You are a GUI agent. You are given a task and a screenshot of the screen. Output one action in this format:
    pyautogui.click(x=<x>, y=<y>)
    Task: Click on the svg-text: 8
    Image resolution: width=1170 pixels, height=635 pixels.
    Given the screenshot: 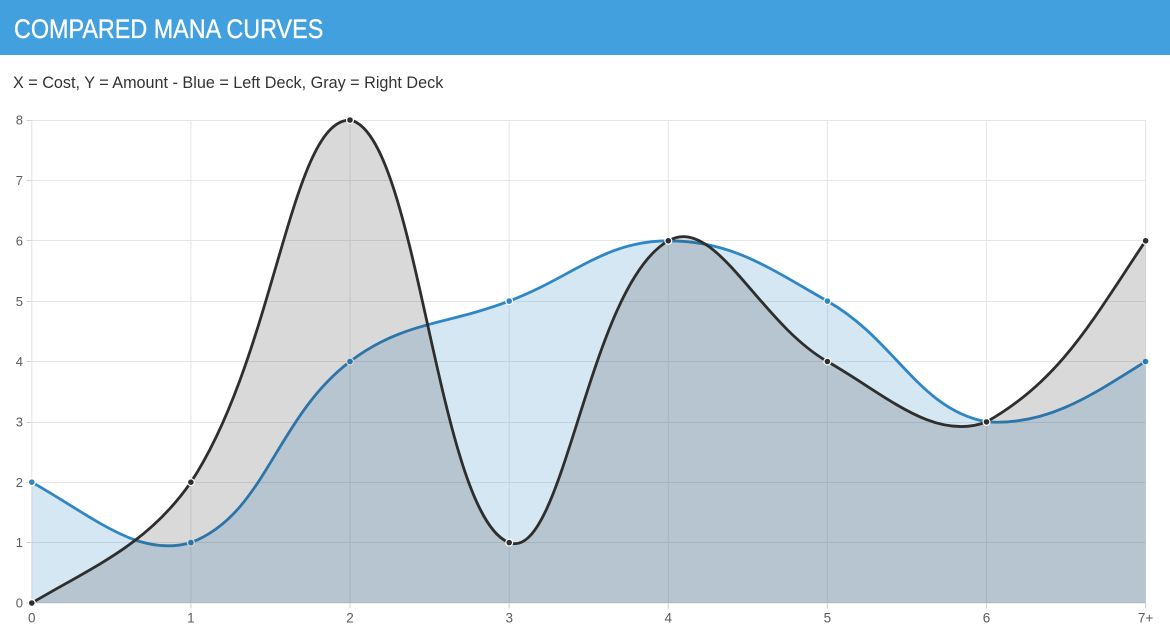 What is the action you would take?
    pyautogui.click(x=19, y=120)
    